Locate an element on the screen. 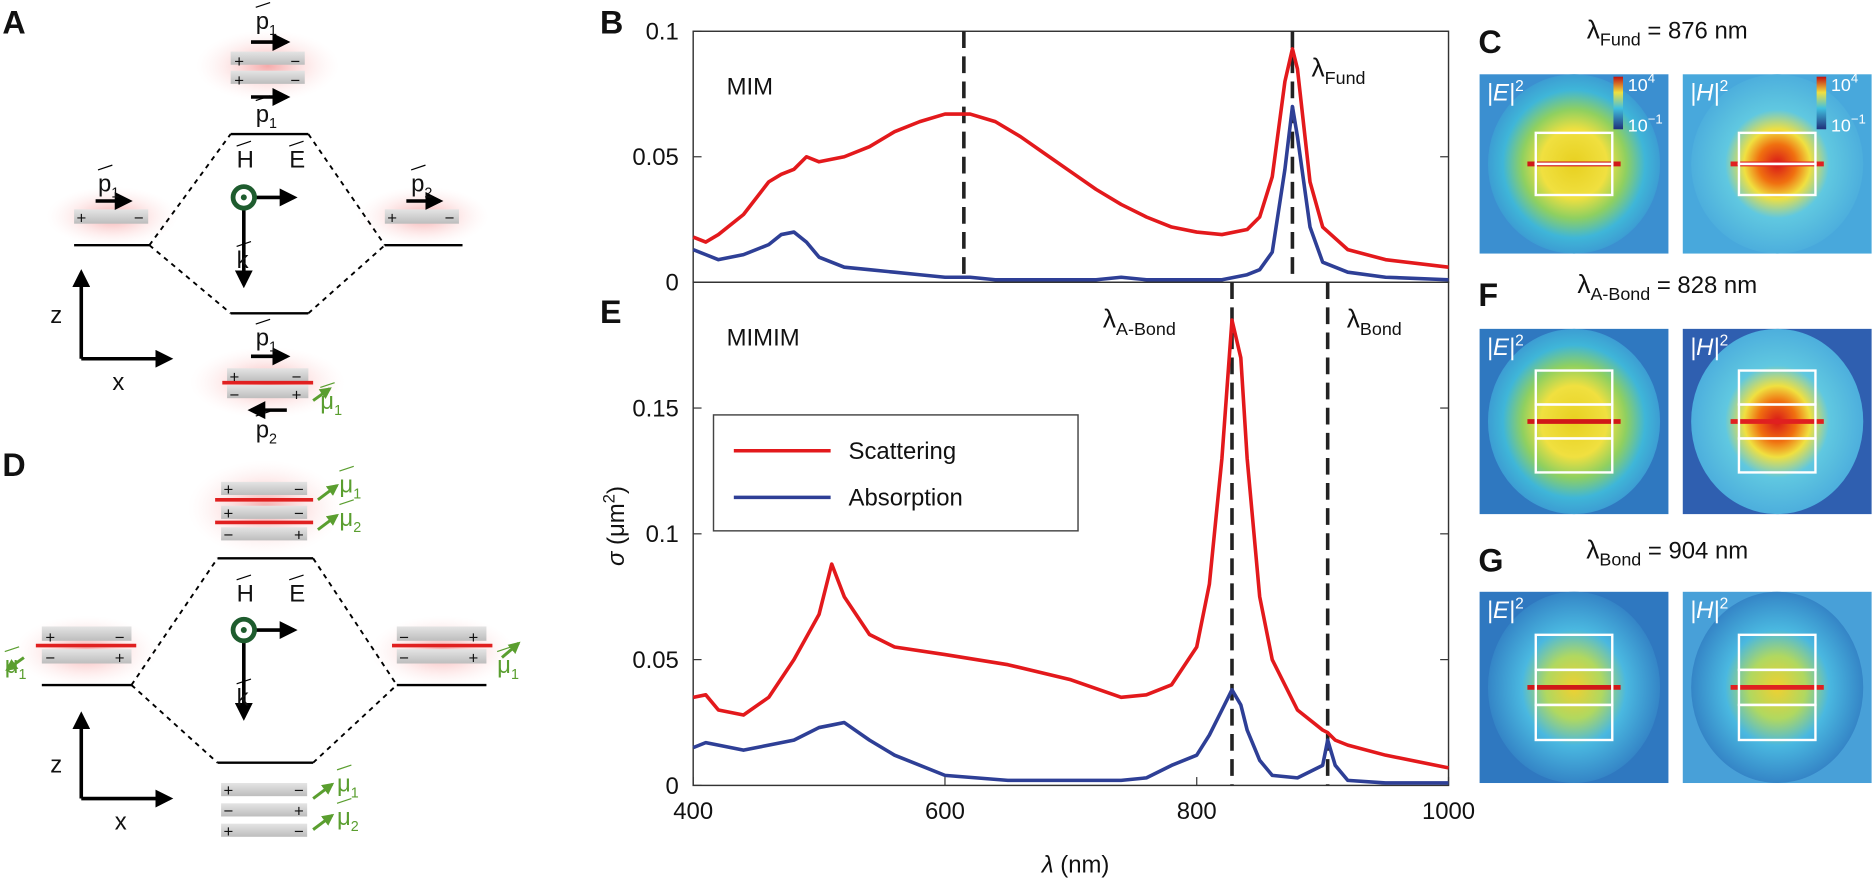  y-tick-label: 0.15 is located at coordinates (655, 408).